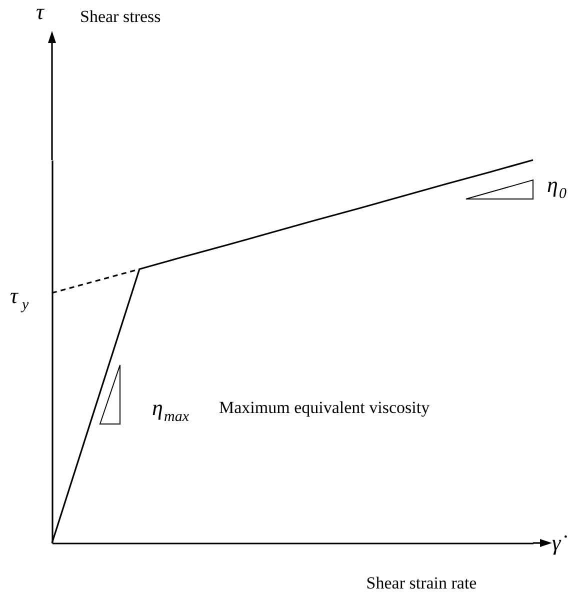 The height and width of the screenshot is (594, 574). Describe the element at coordinates (40, 12) in the screenshot. I see `text: τ` at that location.